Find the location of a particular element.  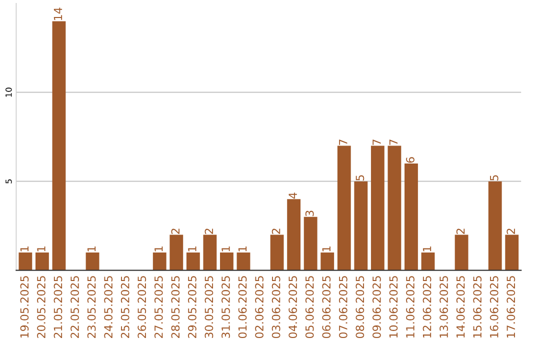

x-tick-label: 23.05.2025 is located at coordinates (91, 307).